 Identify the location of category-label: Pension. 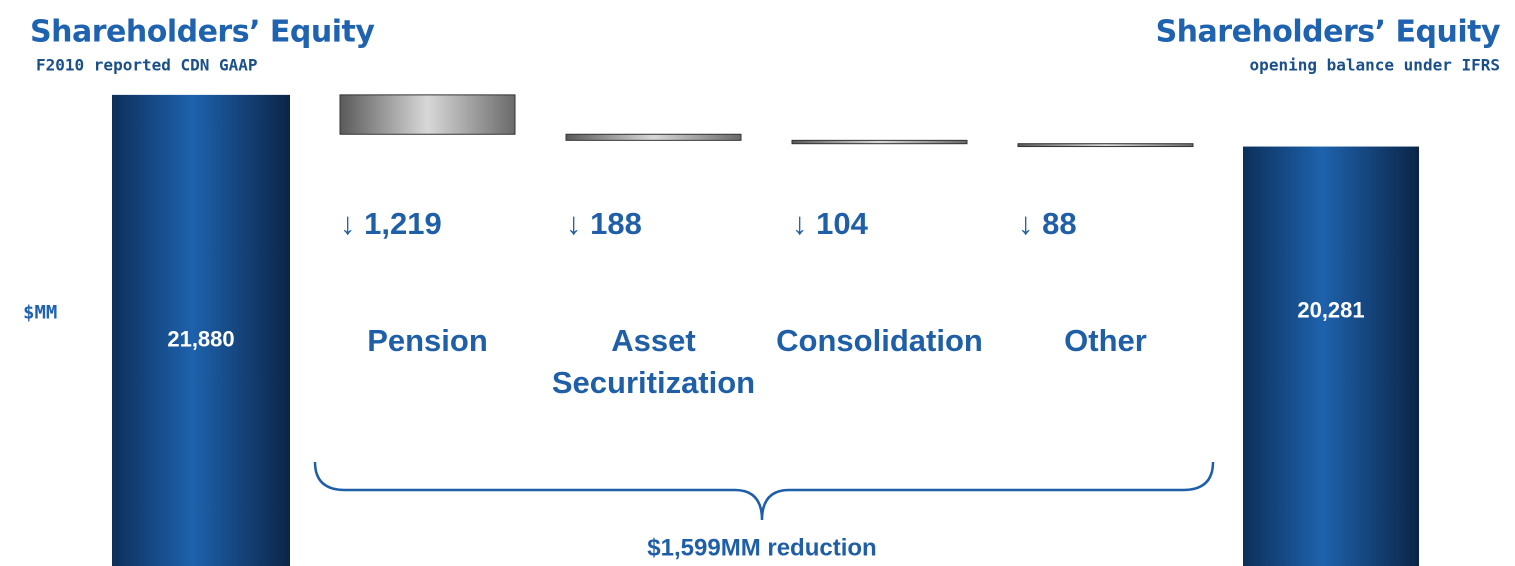
(427, 340).